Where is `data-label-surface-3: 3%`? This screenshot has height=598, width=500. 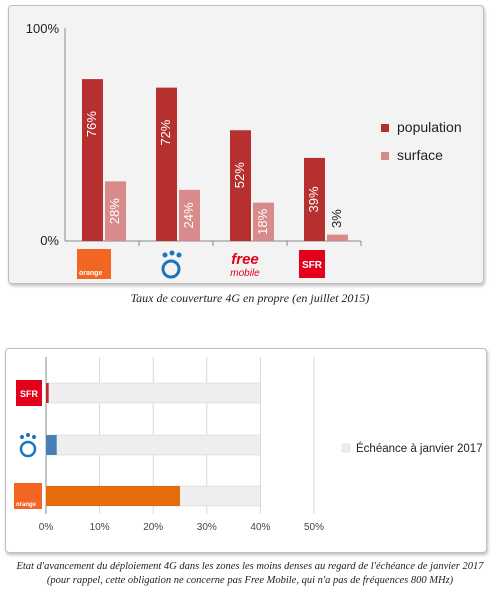 data-label-surface-3: 3% is located at coordinates (336, 218).